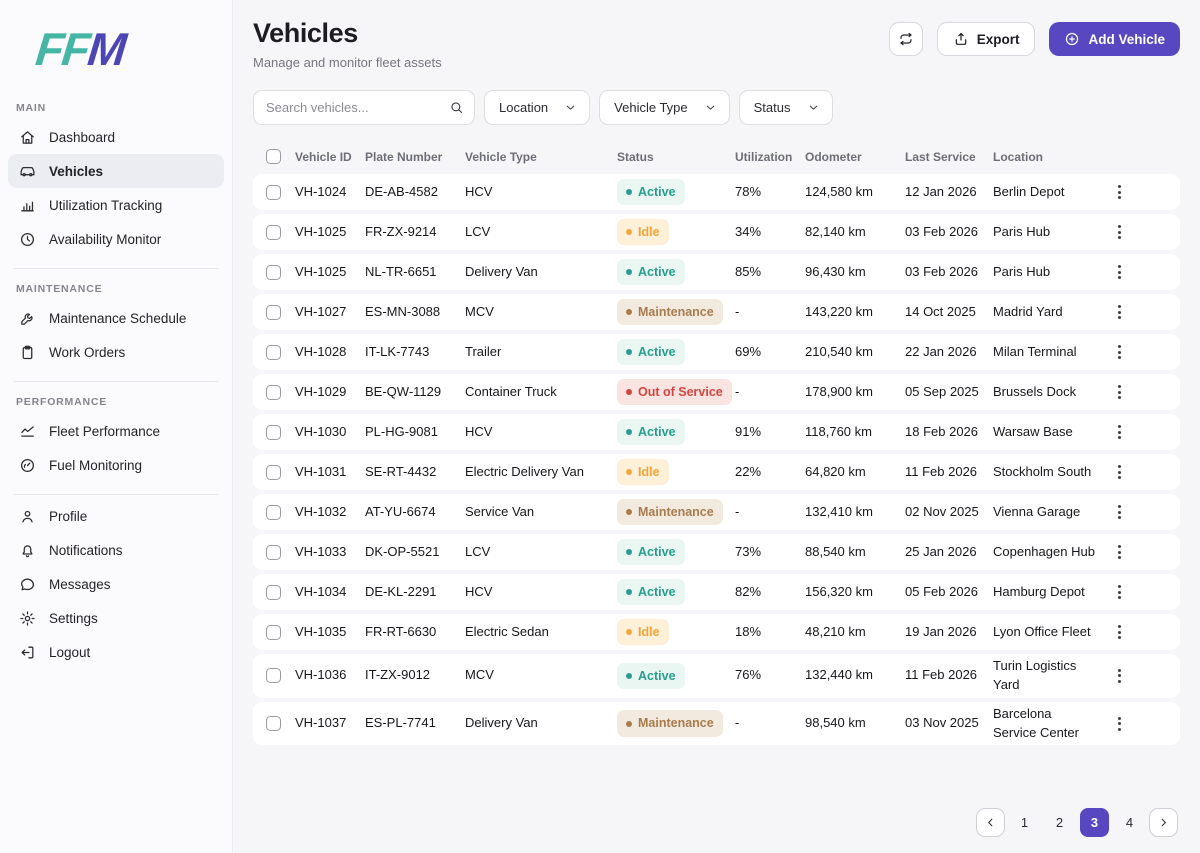 This screenshot has width=1200, height=853. I want to click on location-cell: Milan Terminal, so click(1035, 351).